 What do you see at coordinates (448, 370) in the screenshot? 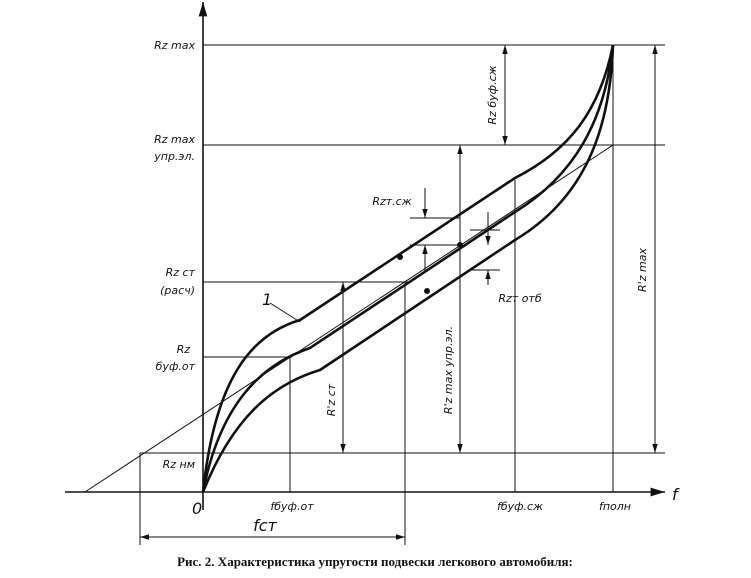
I see `dim-label: R'z max упр.эл.` at bounding box center [448, 370].